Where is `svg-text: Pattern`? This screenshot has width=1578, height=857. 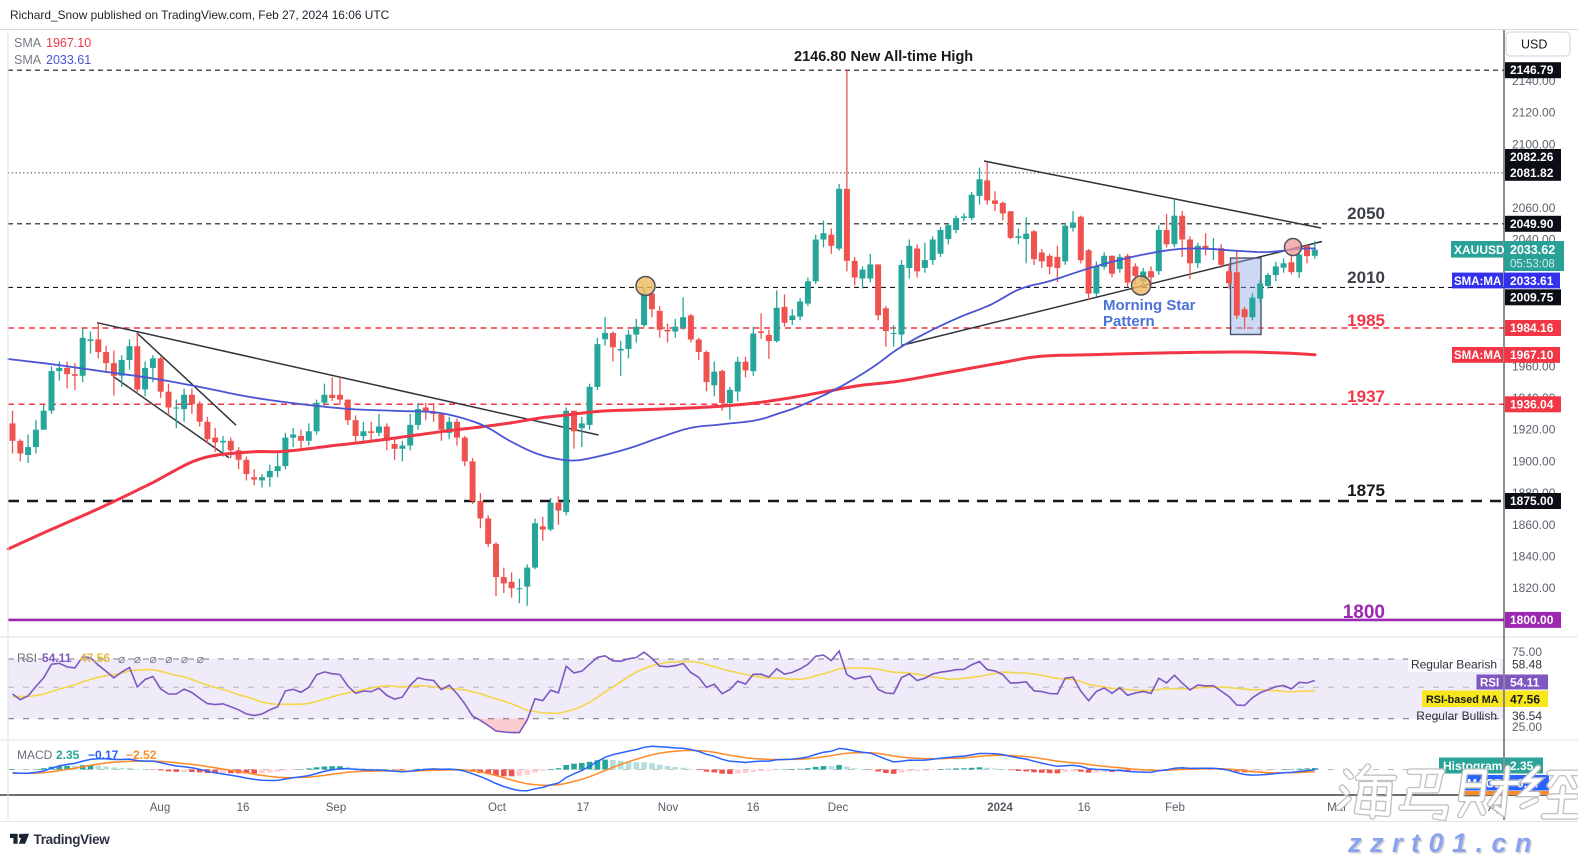
svg-text: Pattern is located at coordinates (1129, 321).